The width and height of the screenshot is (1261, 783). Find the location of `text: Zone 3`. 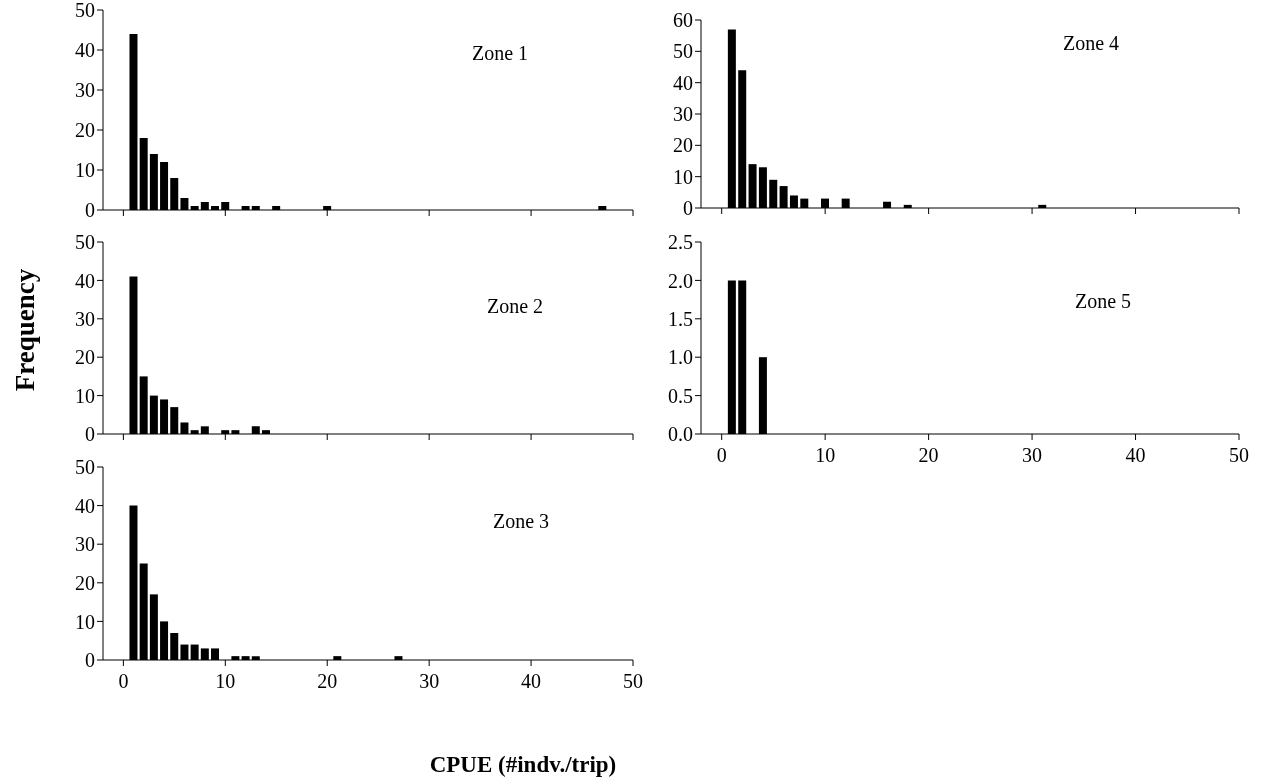

text: Zone 3 is located at coordinates (521, 521).